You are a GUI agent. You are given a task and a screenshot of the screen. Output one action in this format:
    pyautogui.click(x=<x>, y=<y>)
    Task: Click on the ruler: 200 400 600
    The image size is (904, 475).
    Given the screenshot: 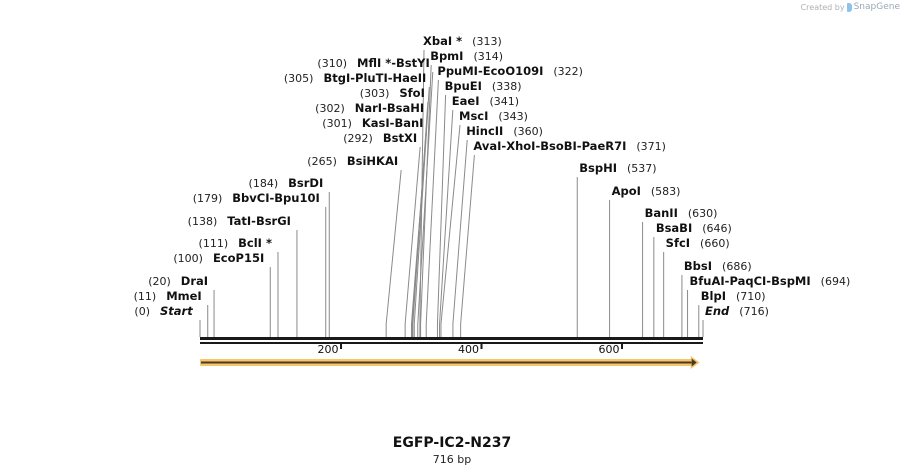 What is the action you would take?
    pyautogui.click(x=471, y=349)
    